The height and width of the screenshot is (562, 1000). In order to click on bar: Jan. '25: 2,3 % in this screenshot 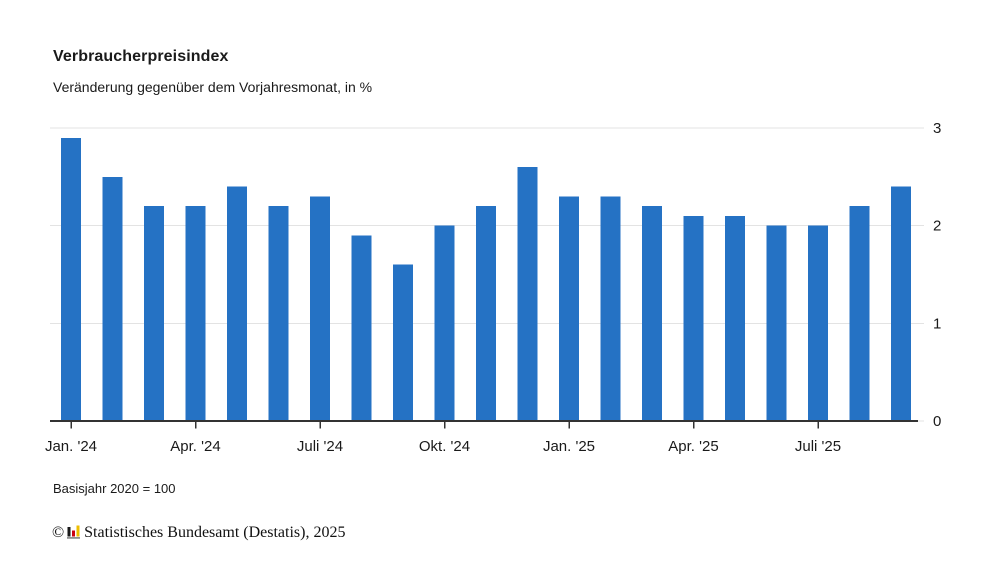, I will do `click(569, 308)`.